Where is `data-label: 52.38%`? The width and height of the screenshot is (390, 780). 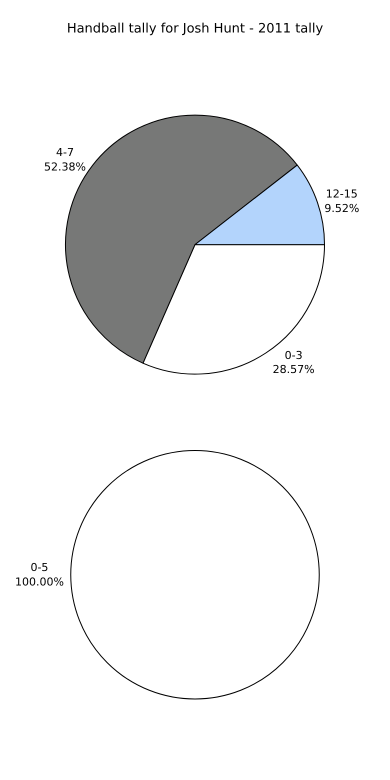 data-label: 52.38% is located at coordinates (65, 167).